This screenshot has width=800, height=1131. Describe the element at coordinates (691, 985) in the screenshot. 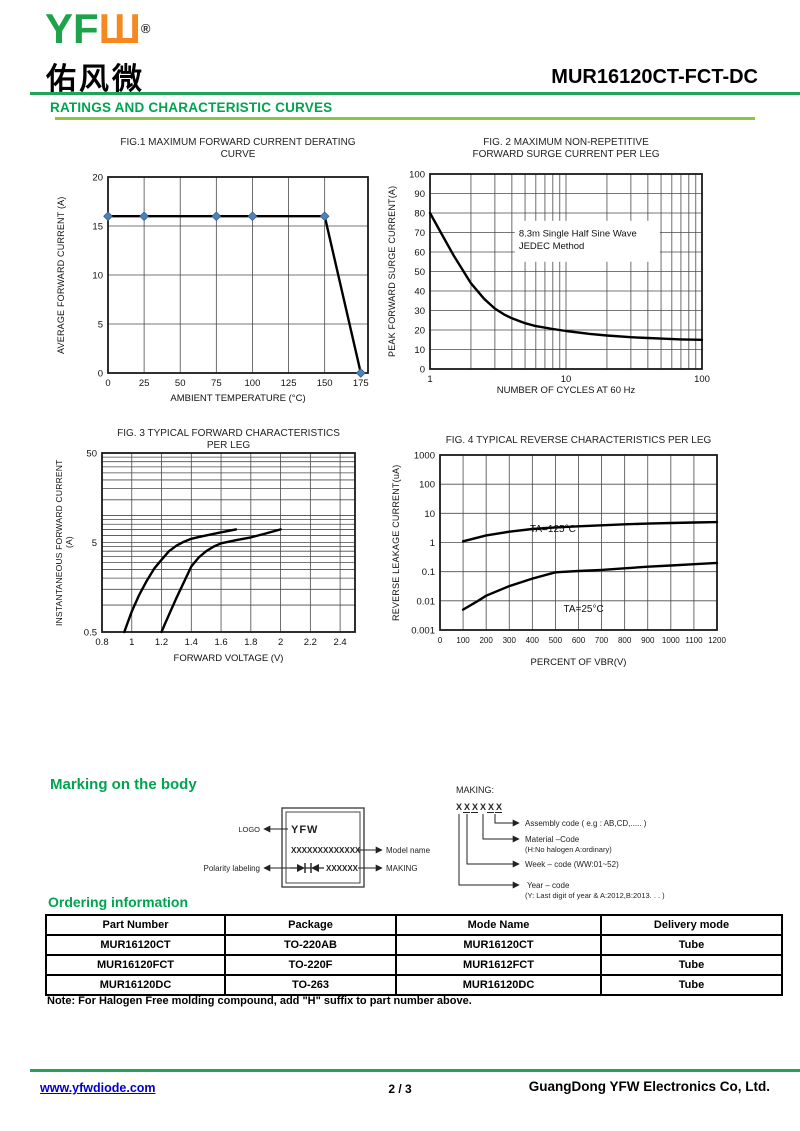

I see `ordering-cell: Tube` at that location.